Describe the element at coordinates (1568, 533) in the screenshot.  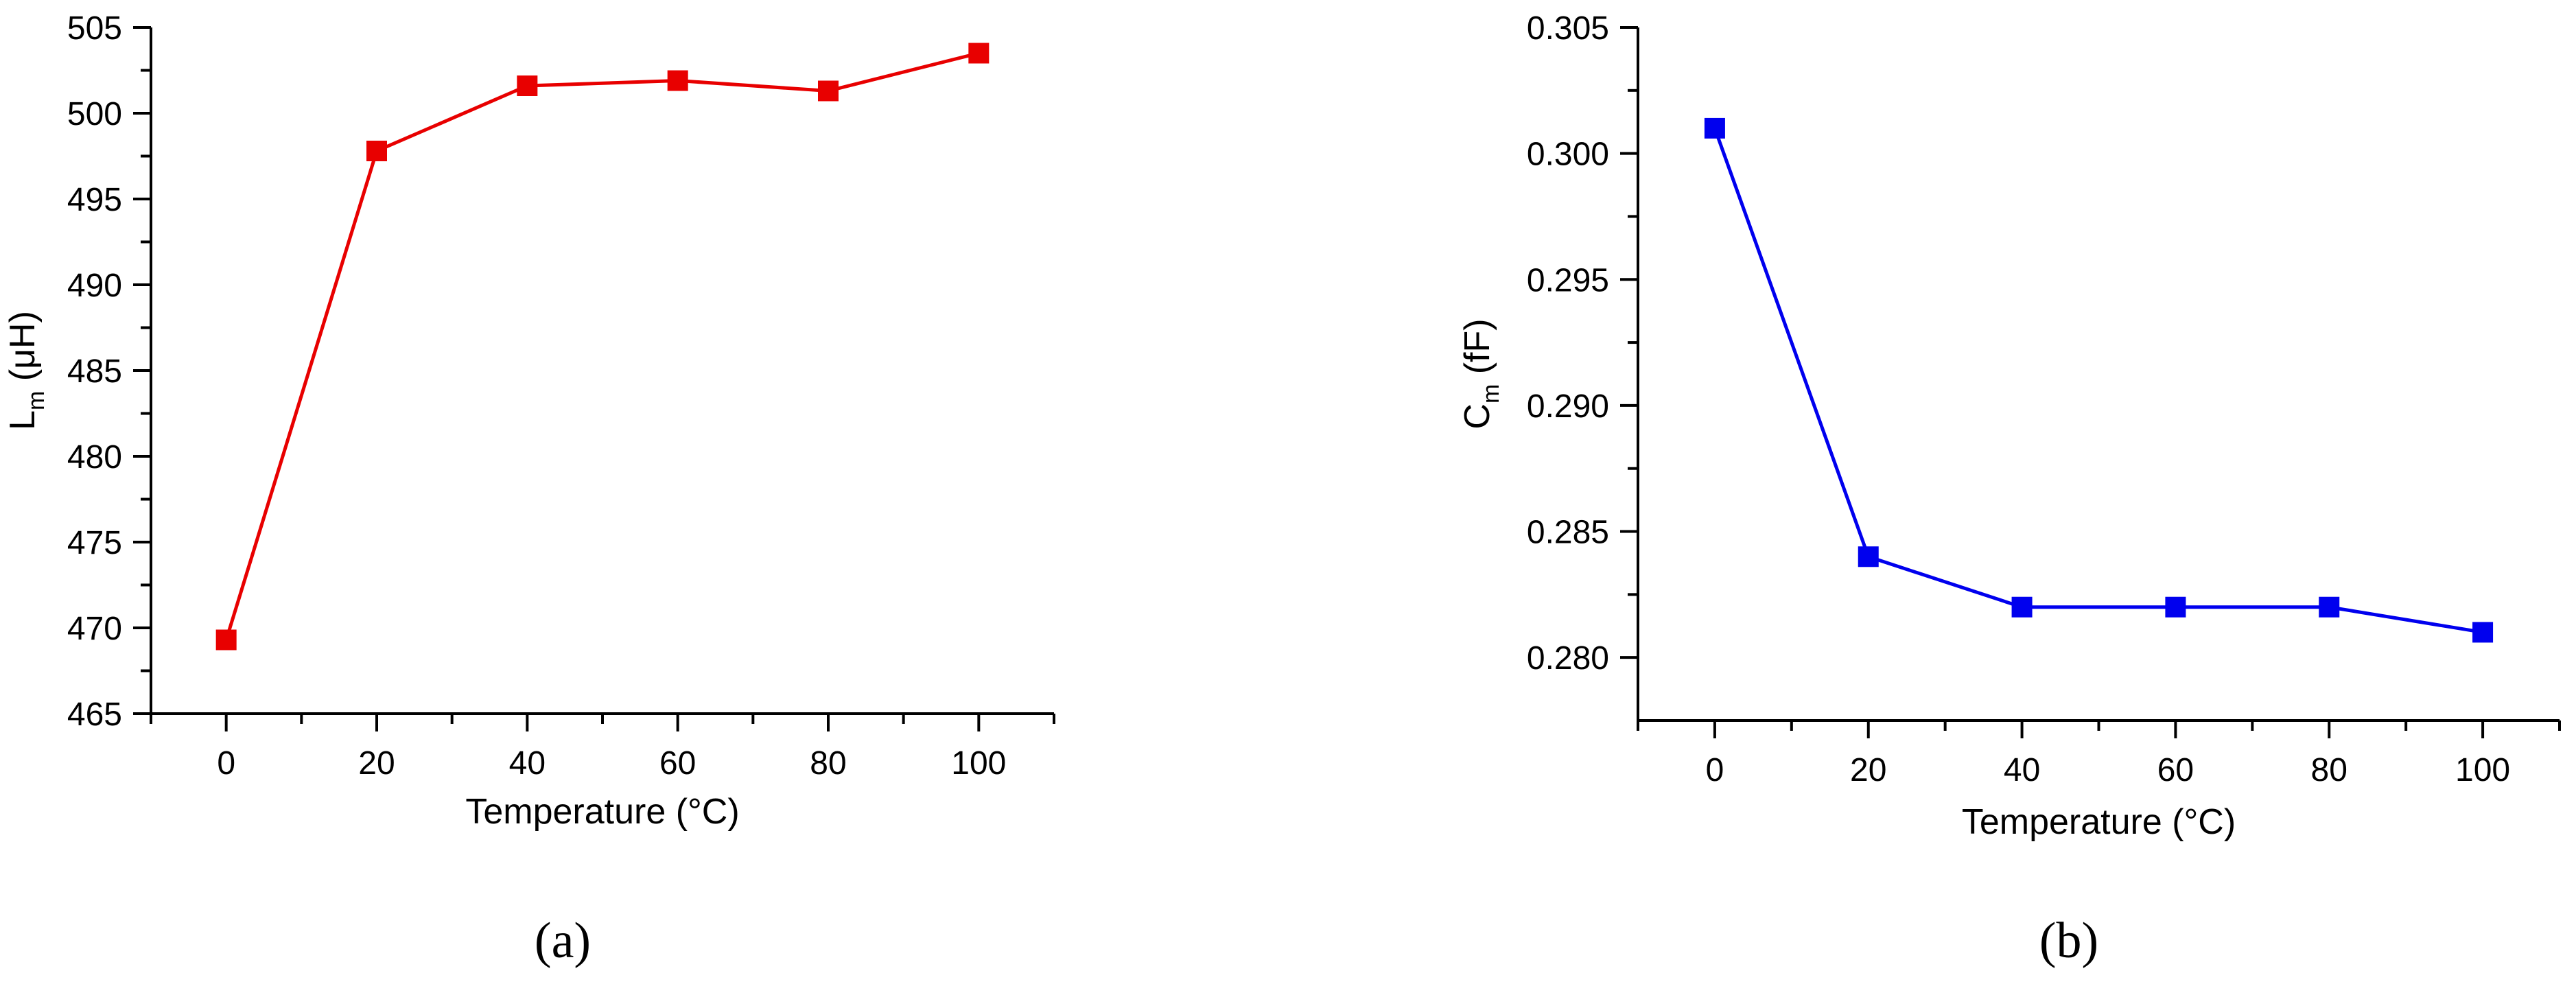
I see `y-tick-label: 0.285` at that location.